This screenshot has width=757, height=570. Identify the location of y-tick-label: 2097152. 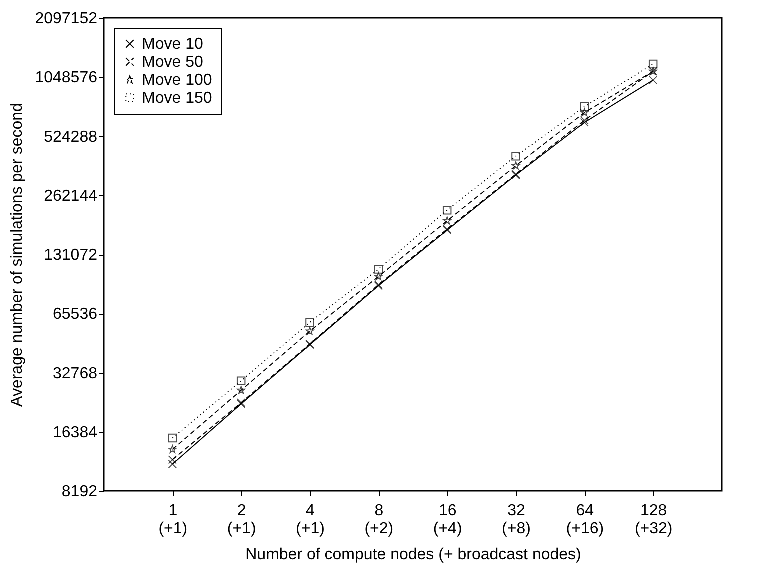
(66, 19).